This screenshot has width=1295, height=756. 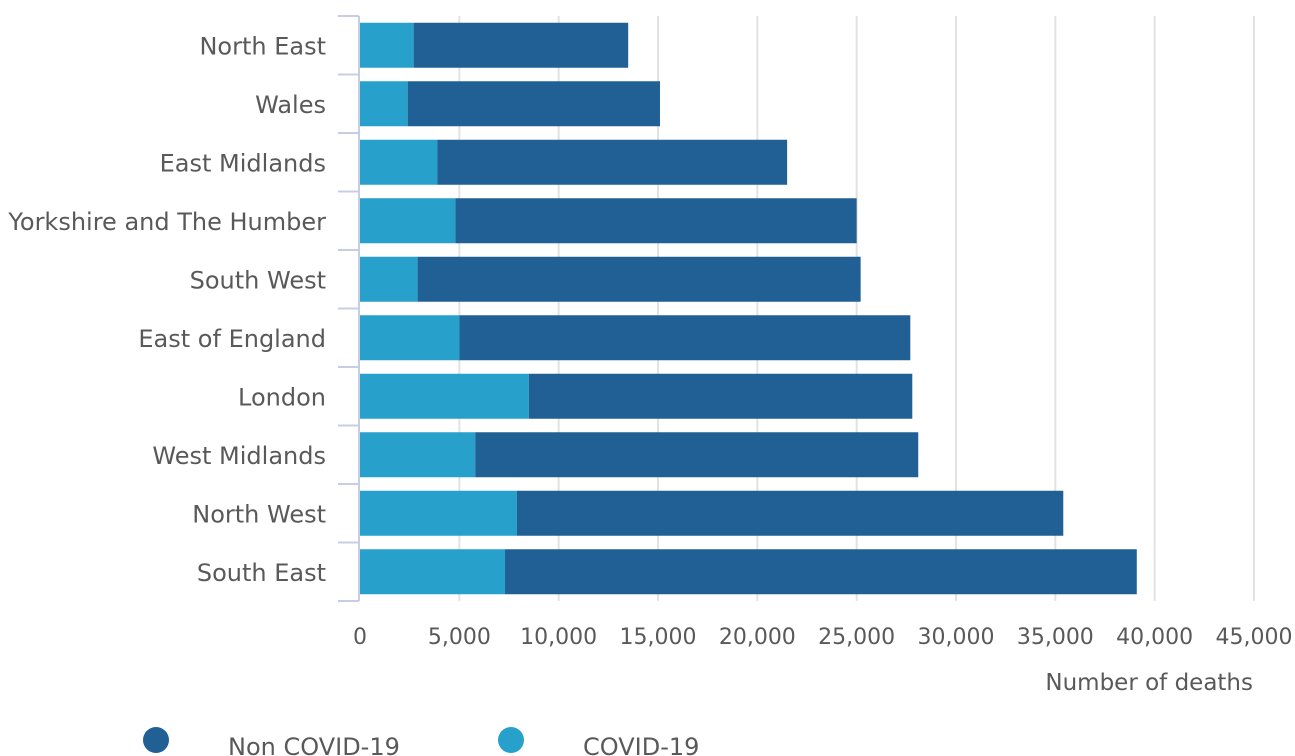 I want to click on legend-label: Non COVID-19, so click(x=314, y=744).